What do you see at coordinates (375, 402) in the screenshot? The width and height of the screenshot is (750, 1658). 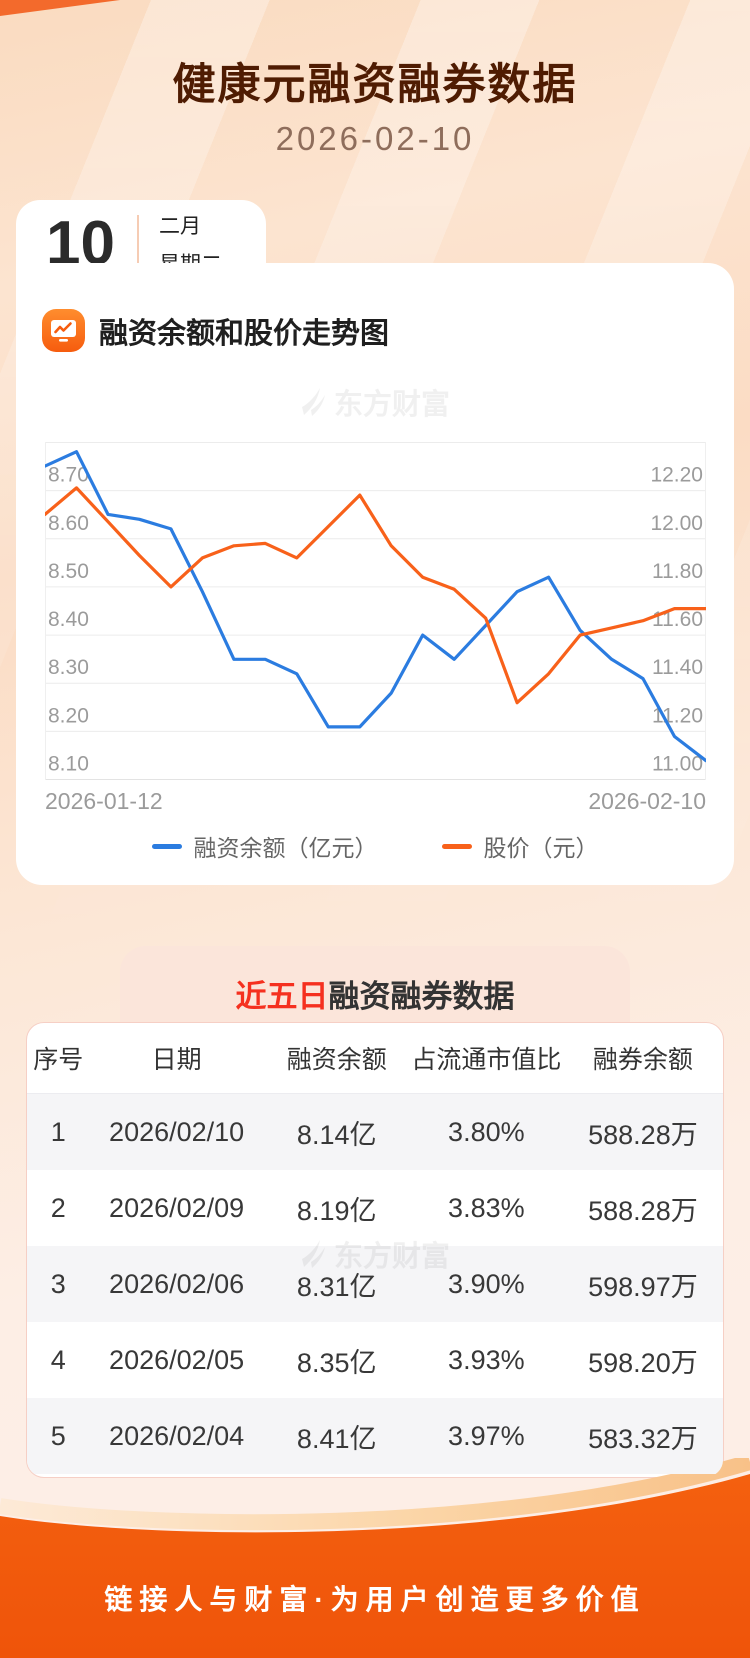 I see `watermark-chart: 东方财富` at bounding box center [375, 402].